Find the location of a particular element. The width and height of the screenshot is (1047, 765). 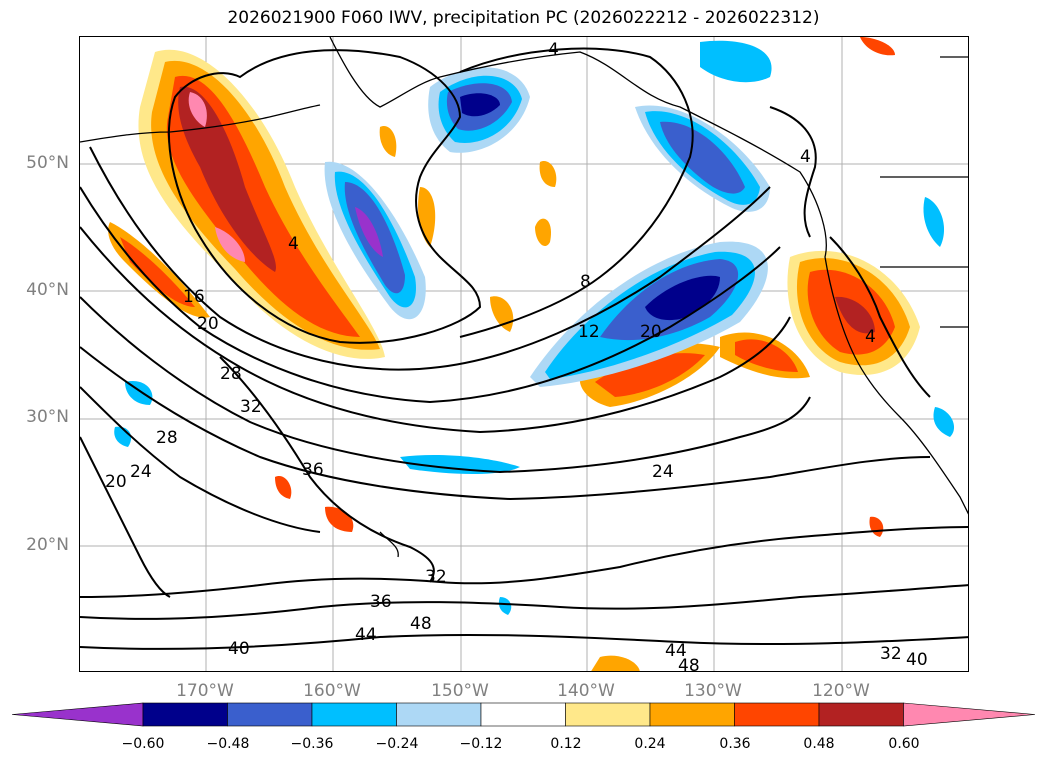

contour-label: 8 is located at coordinates (585, 282).